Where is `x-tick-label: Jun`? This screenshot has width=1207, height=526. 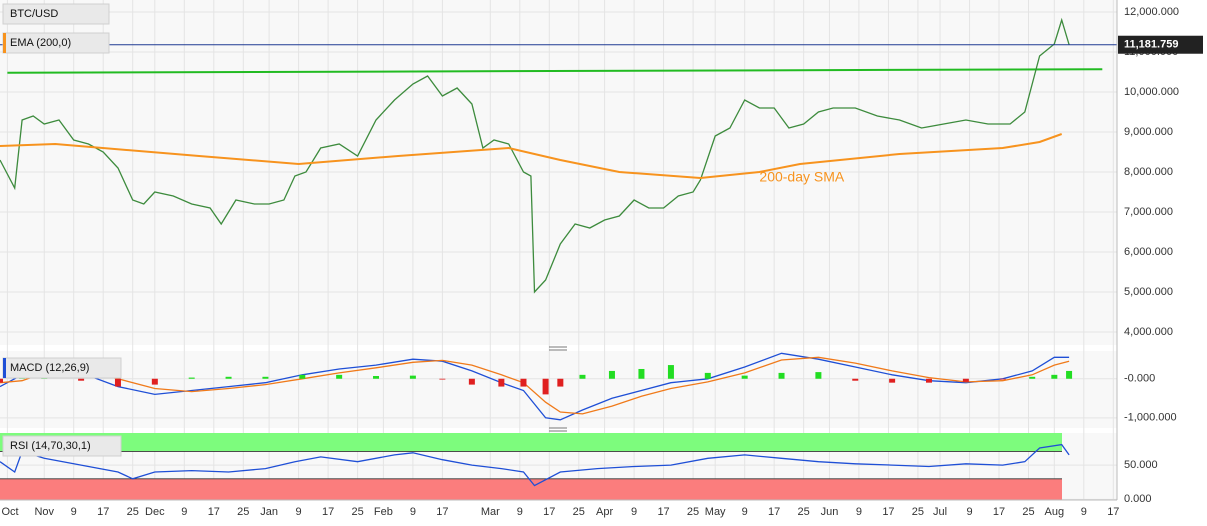 x-tick-label: Jun is located at coordinates (830, 512).